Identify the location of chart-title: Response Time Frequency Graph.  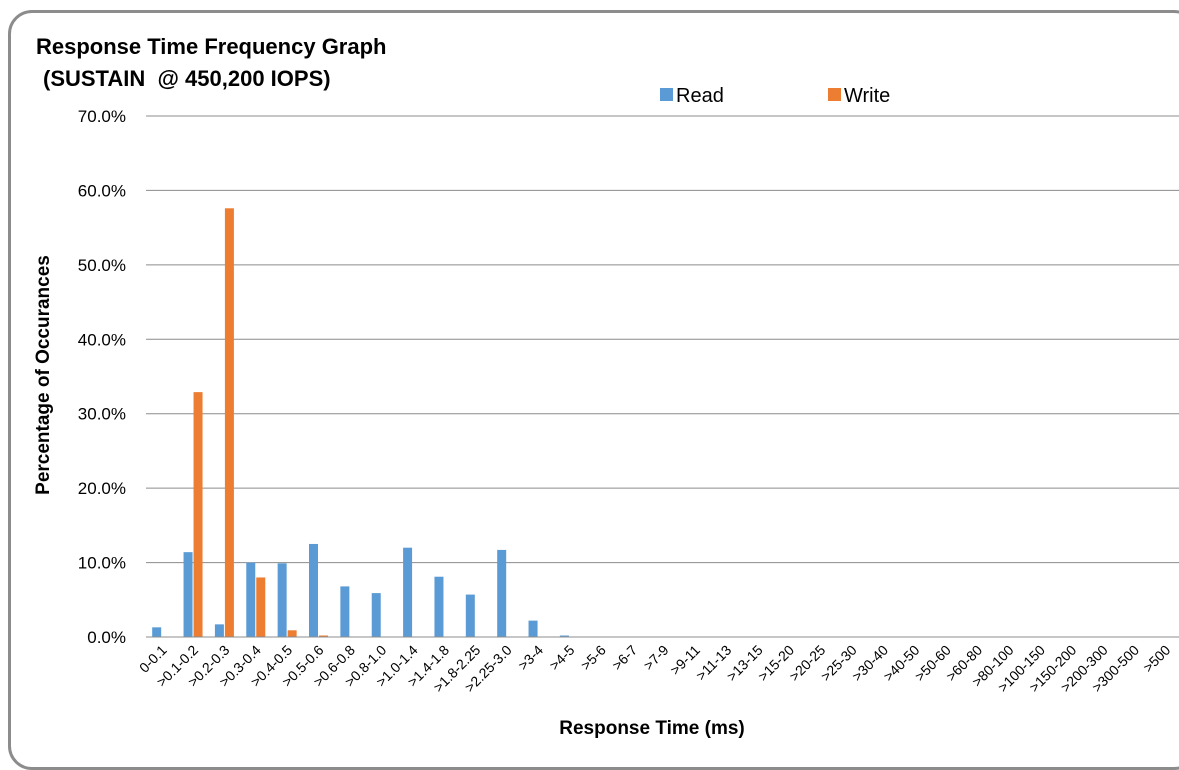
(211, 46).